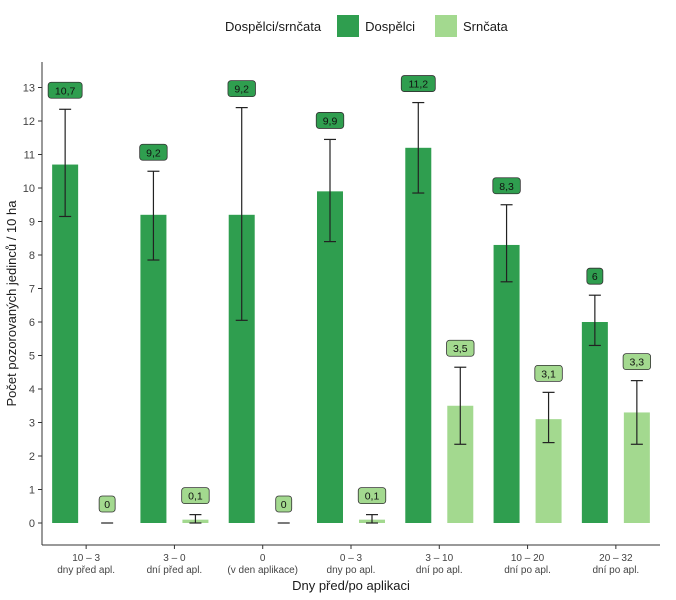  What do you see at coordinates (11, 303) in the screenshot?
I see `y-axis-title: Počet pozorovaných jedinců / 10 ha` at bounding box center [11, 303].